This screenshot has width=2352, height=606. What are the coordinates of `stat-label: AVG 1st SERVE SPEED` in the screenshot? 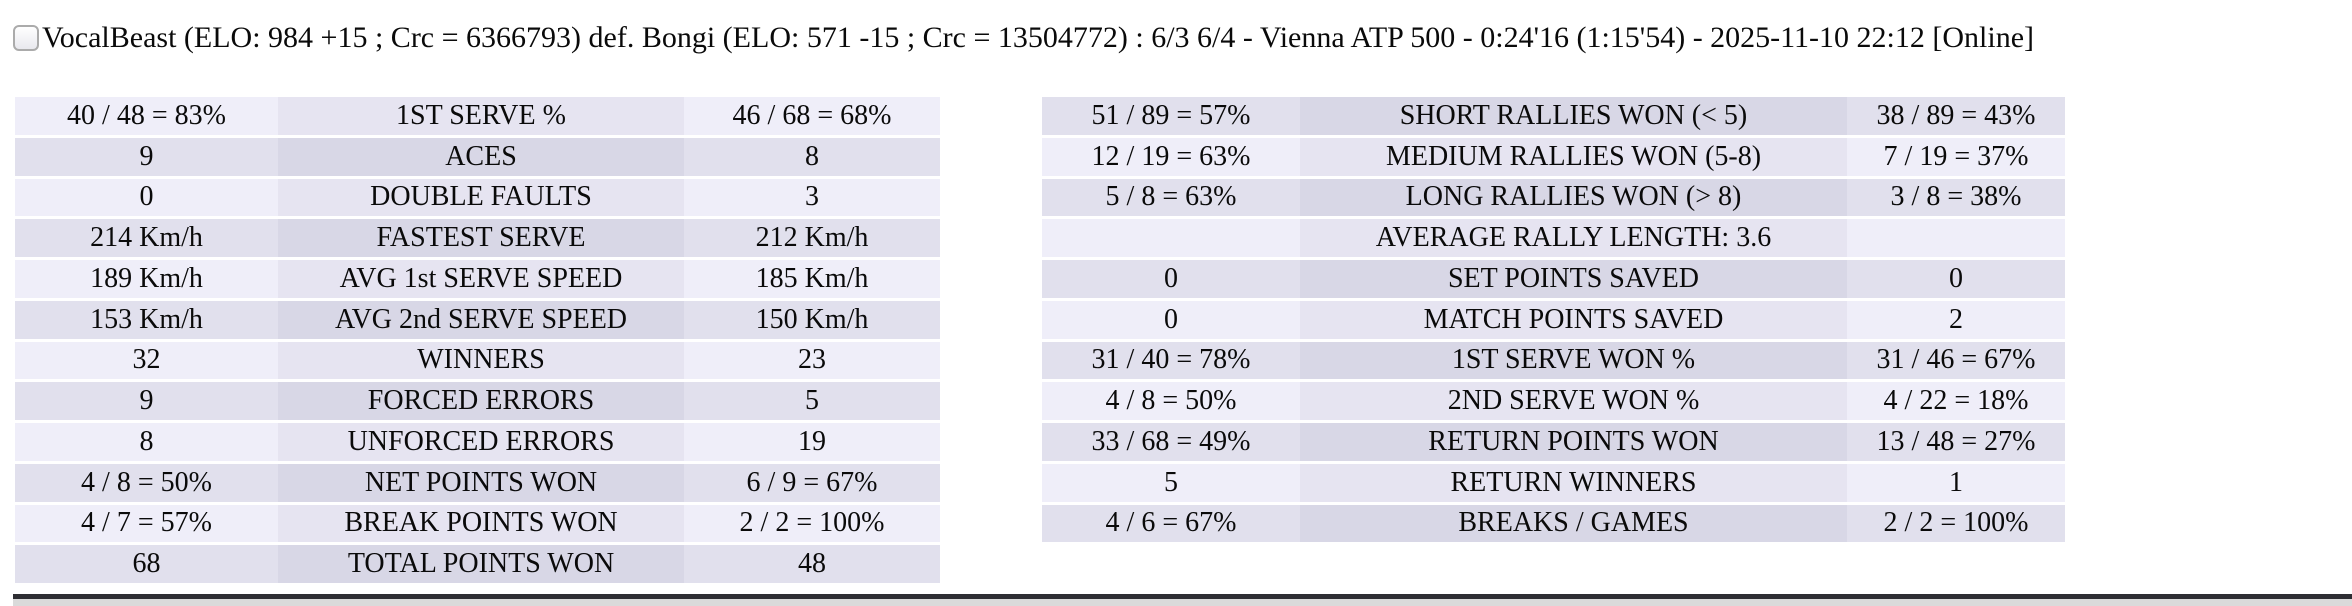 It's located at (481, 279).